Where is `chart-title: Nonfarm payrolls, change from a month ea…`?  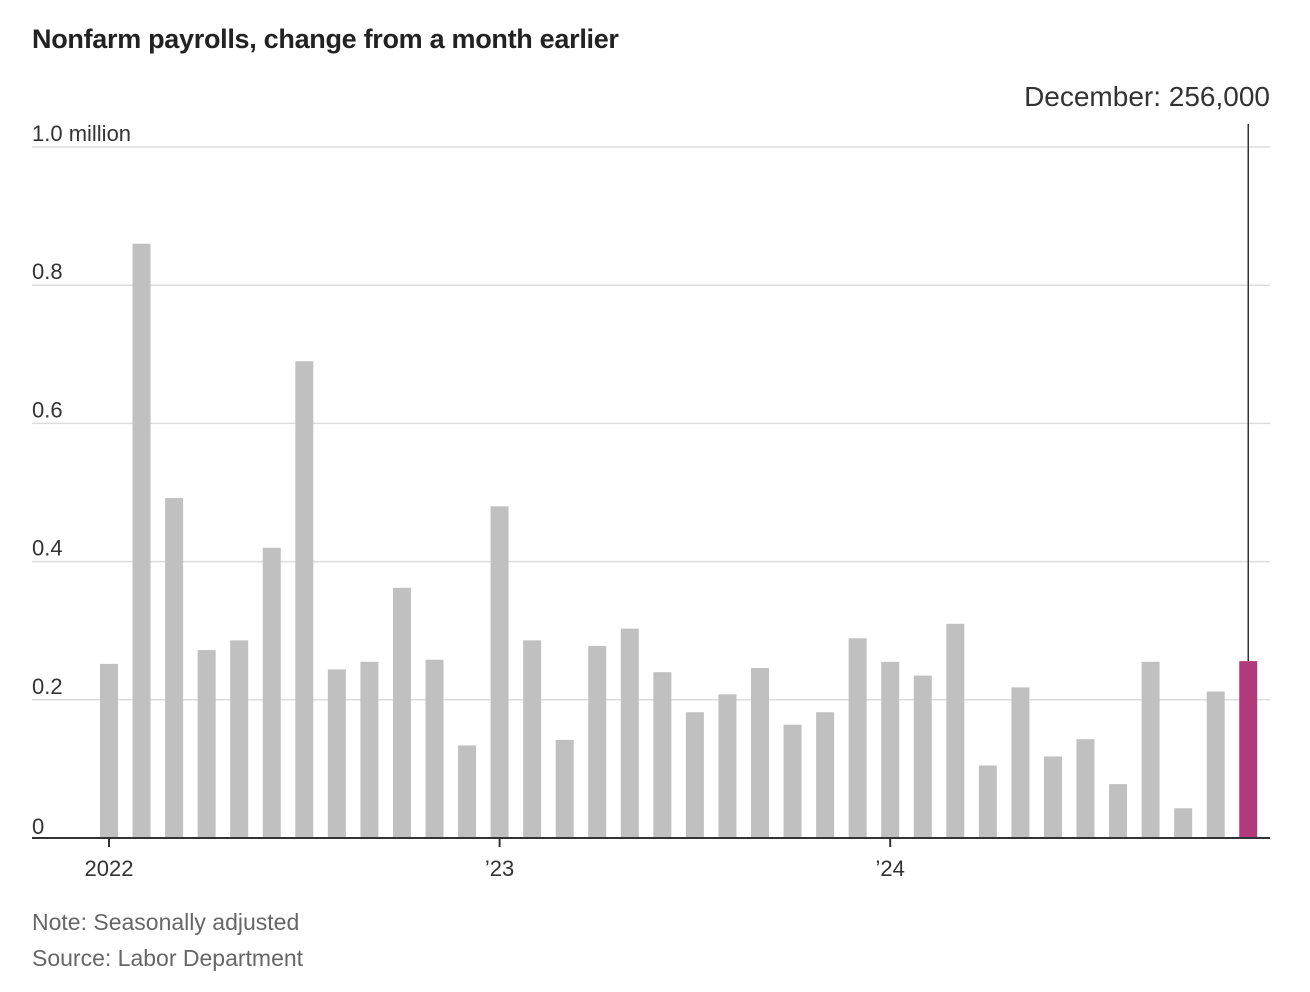 chart-title: Nonfarm payrolls, change from a month ea… is located at coordinates (325, 39).